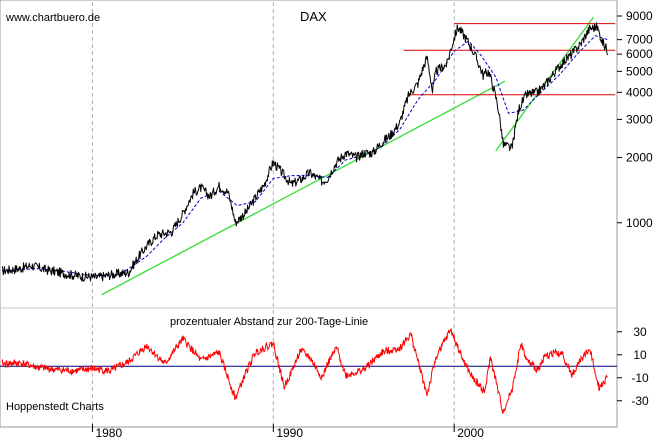 This screenshot has width=667, height=439. What do you see at coordinates (639, 119) in the screenshot?
I see `y-tick-label-3000: 3000` at bounding box center [639, 119].